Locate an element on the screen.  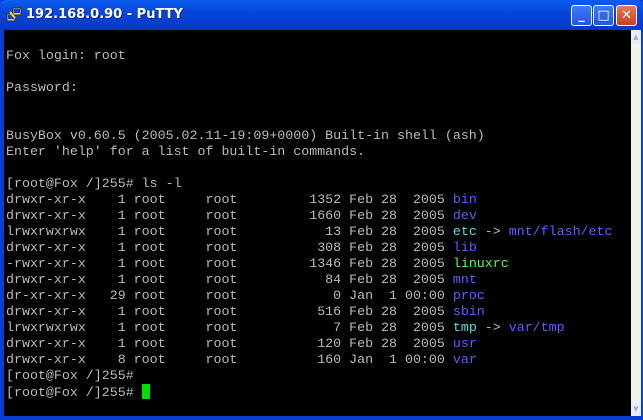
executable-name: linuxrc is located at coordinates (480, 263).